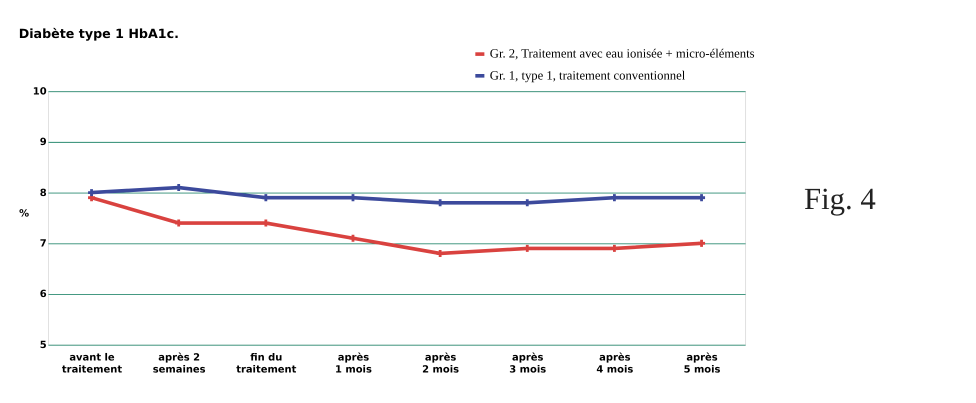  Describe the element at coordinates (527, 364) in the screenshot. I see `x-tick-label: après 3 mois` at that location.